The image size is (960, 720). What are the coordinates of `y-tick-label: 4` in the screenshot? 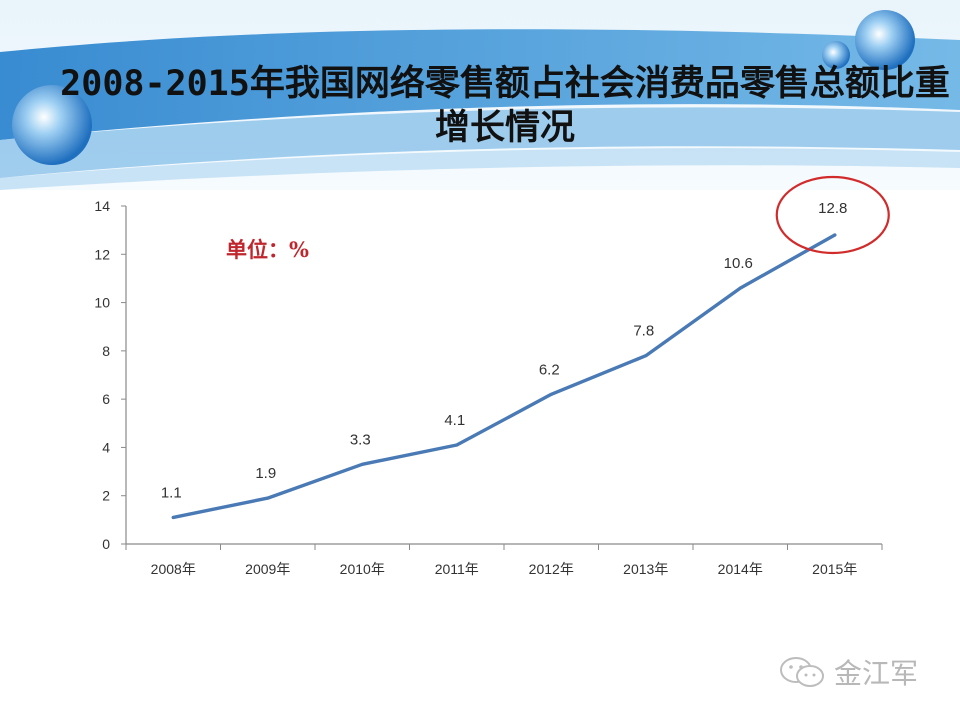 It's located at (106, 447).